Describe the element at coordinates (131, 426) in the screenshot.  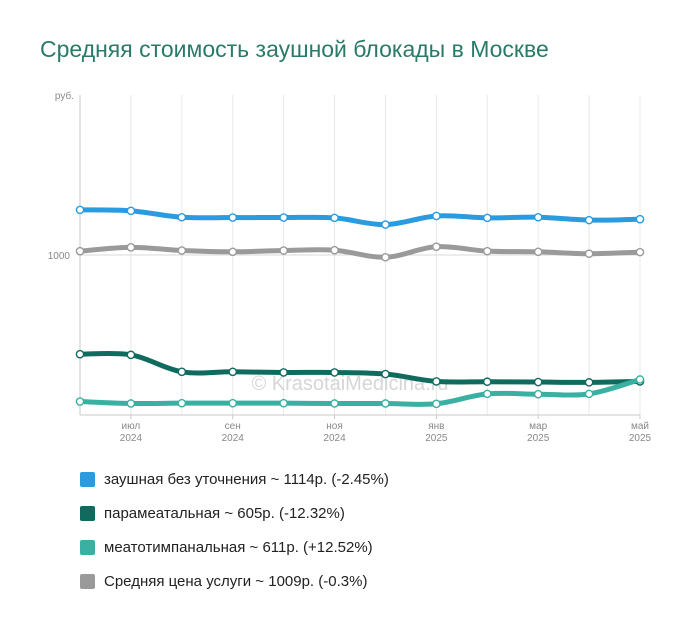
I see `x-tick-label-month: июл` at that location.